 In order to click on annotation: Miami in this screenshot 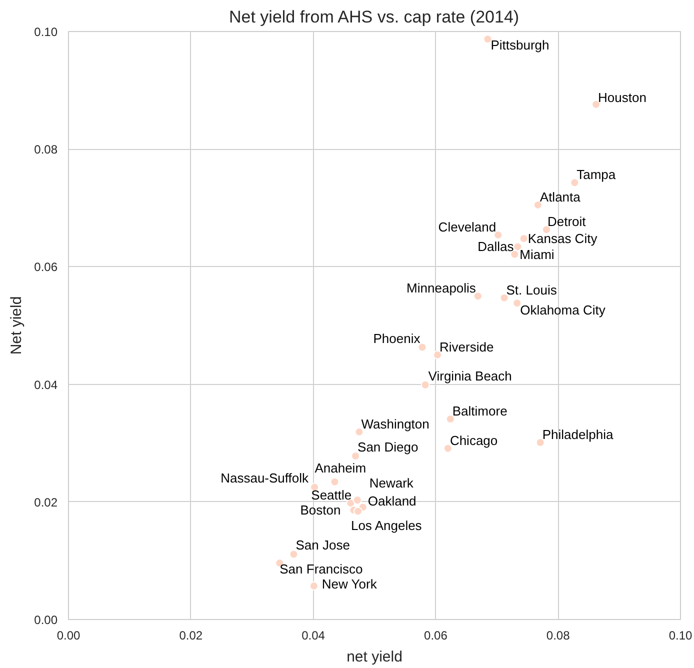, I will do `click(537, 254)`.